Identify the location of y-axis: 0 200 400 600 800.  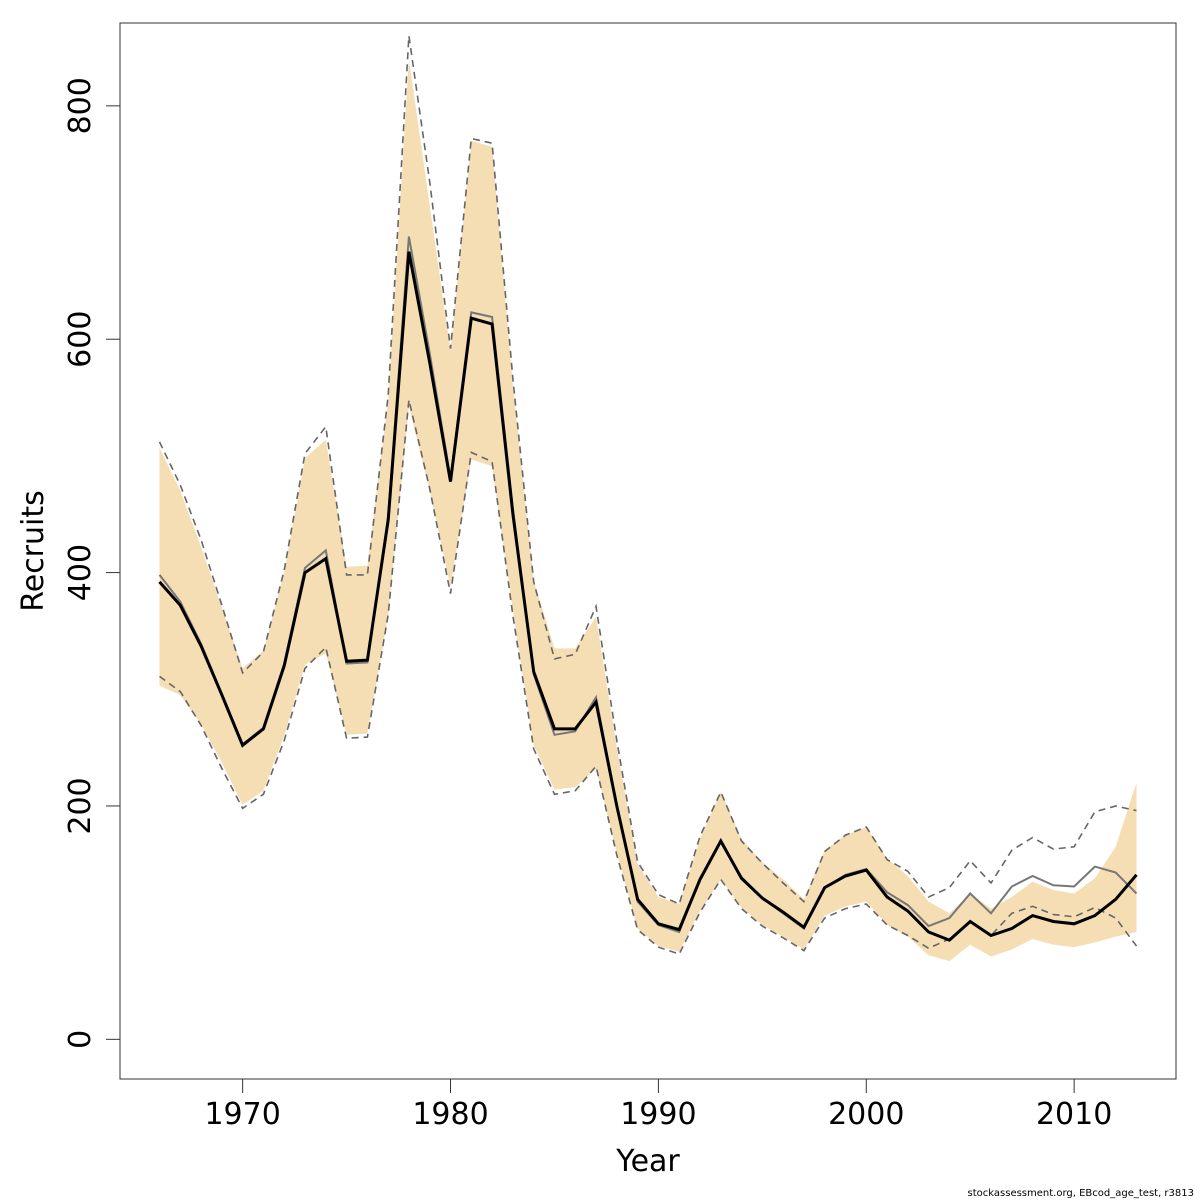
(92, 563).